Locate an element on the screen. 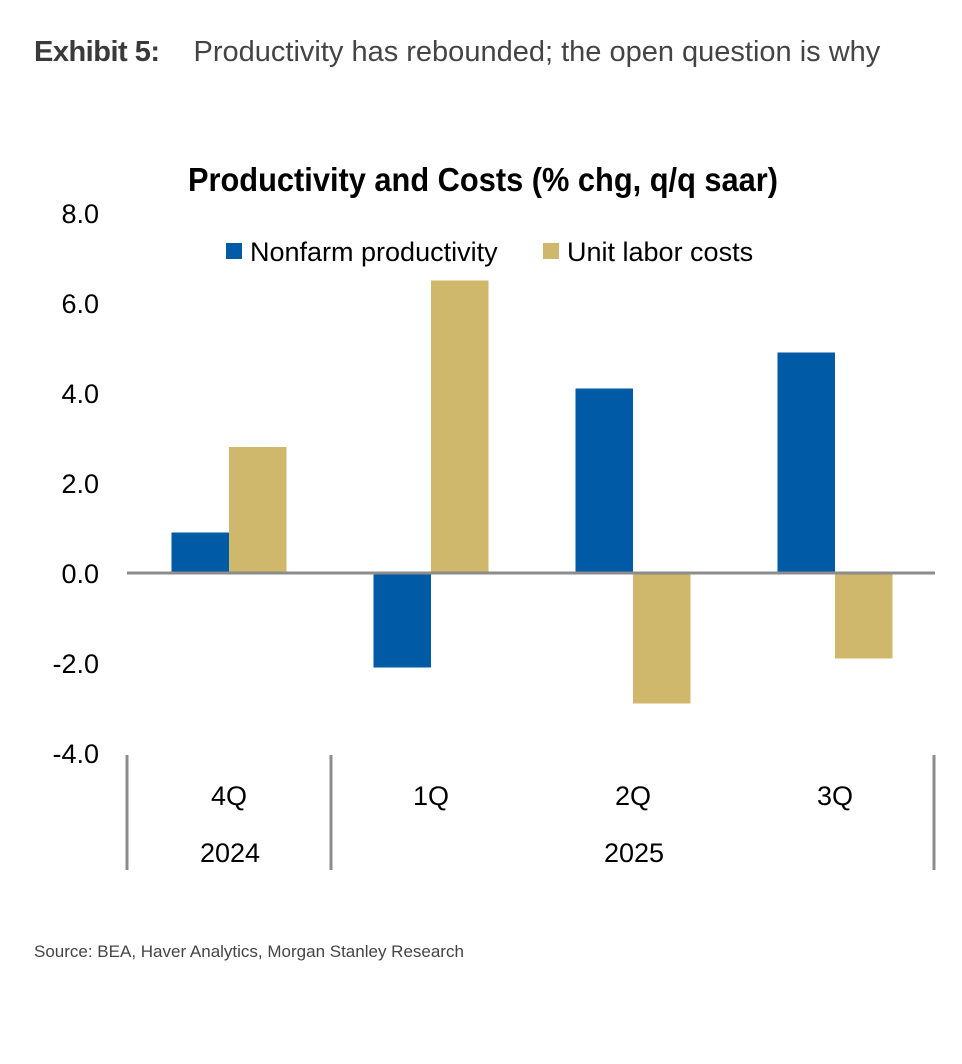 This screenshot has height=1064, width=962. x-tick-label: 4Q is located at coordinates (229, 796).